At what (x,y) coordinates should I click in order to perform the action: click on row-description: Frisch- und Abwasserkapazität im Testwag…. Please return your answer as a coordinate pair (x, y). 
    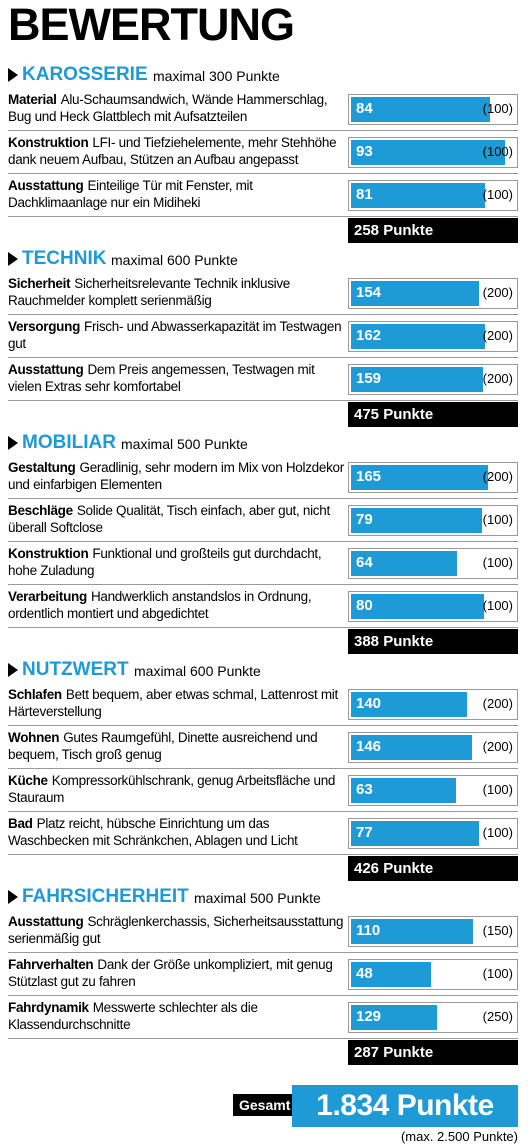
    Looking at the image, I should click on (175, 335).